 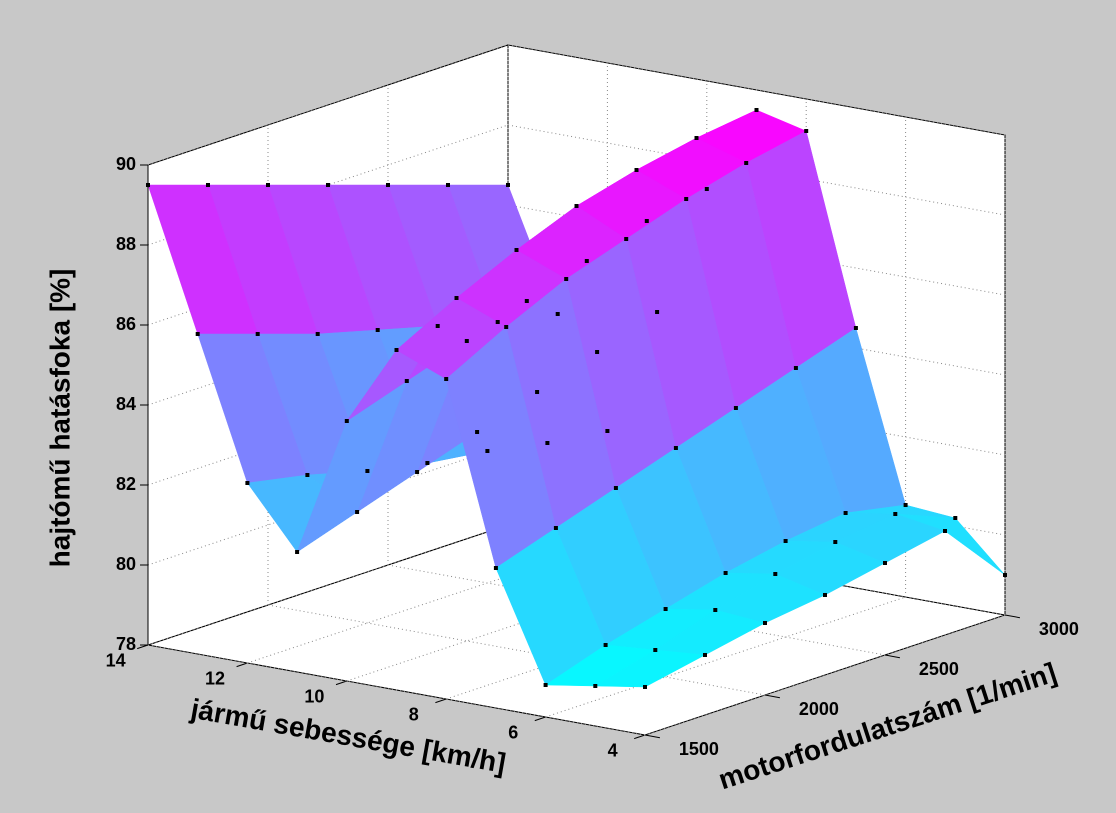 I want to click on z-tick-label: 88, so click(x=126, y=244).